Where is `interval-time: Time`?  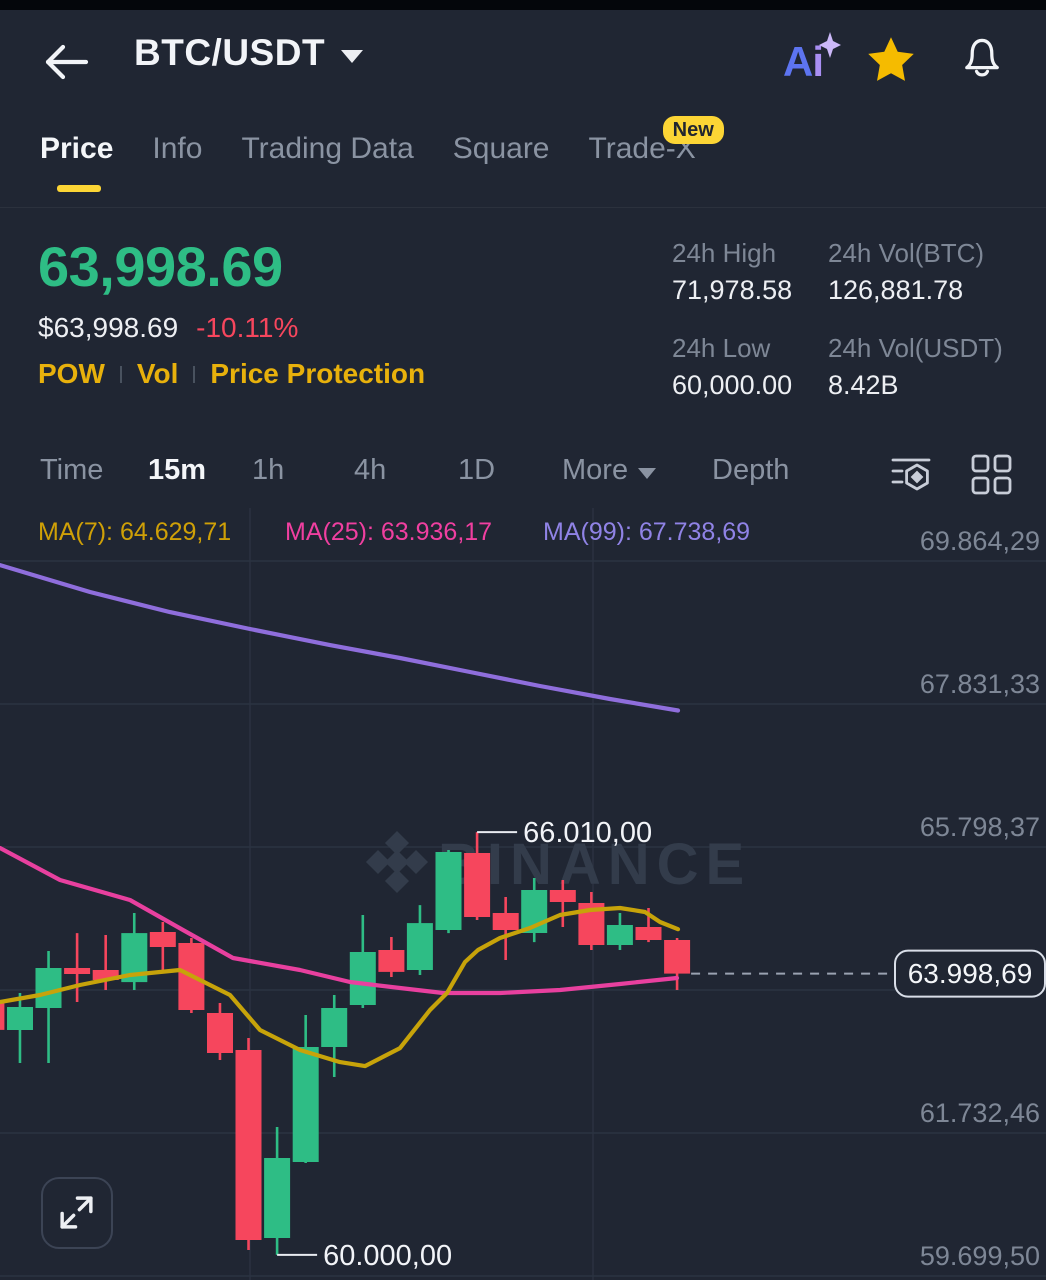
interval-time: Time is located at coordinates (72, 470).